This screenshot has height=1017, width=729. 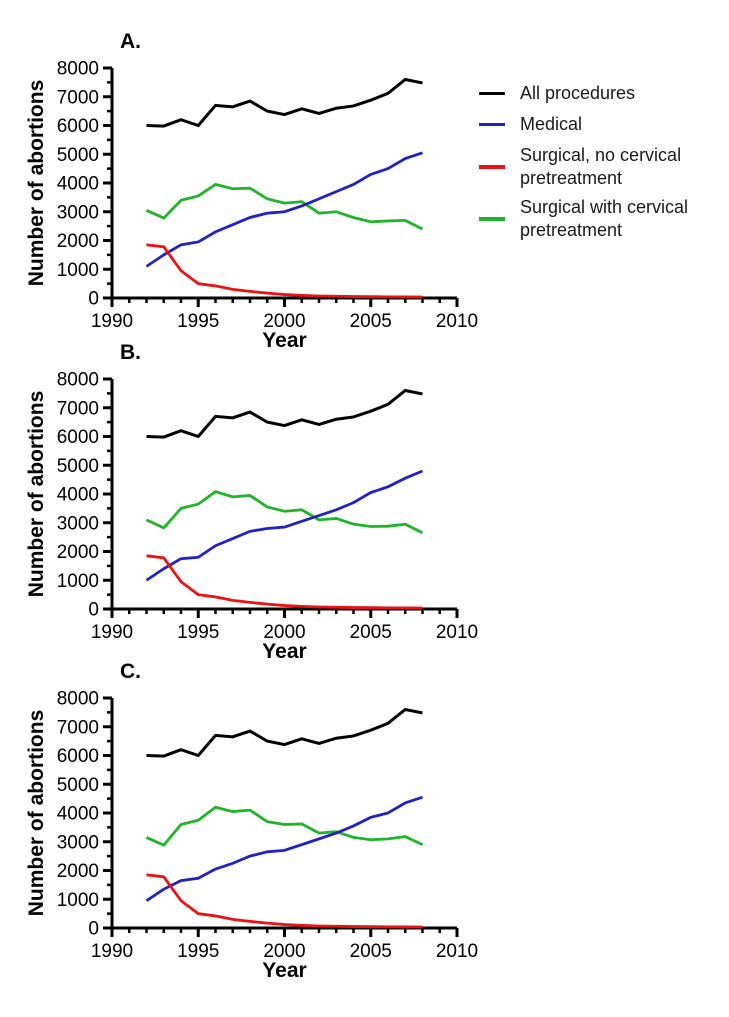 I want to click on legend-item-all-procedures: All procedures, so click(x=602, y=93).